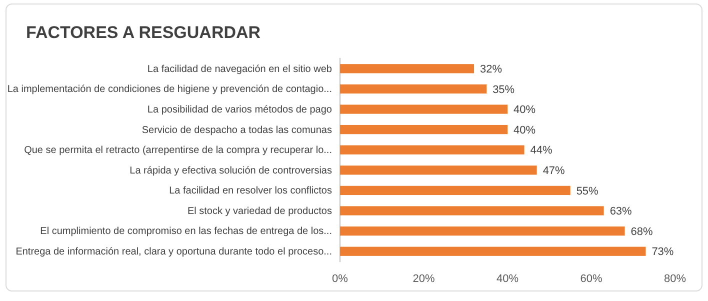 This screenshot has width=708, height=301. What do you see at coordinates (491, 70) in the screenshot?
I see `data-label: 32%` at bounding box center [491, 70].